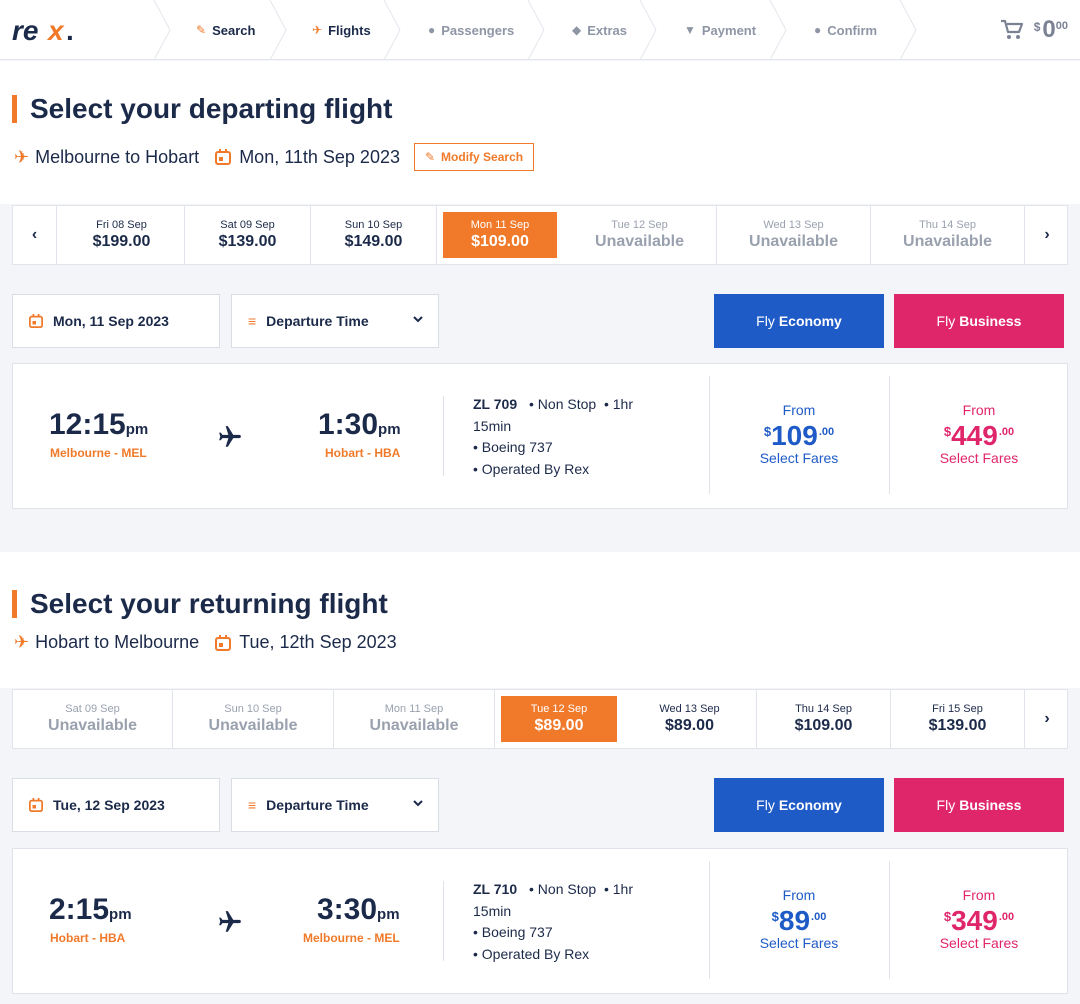  Describe the element at coordinates (116, 805) in the screenshot. I see `date-picker-field: Tue, 12 Sep 2023` at that location.